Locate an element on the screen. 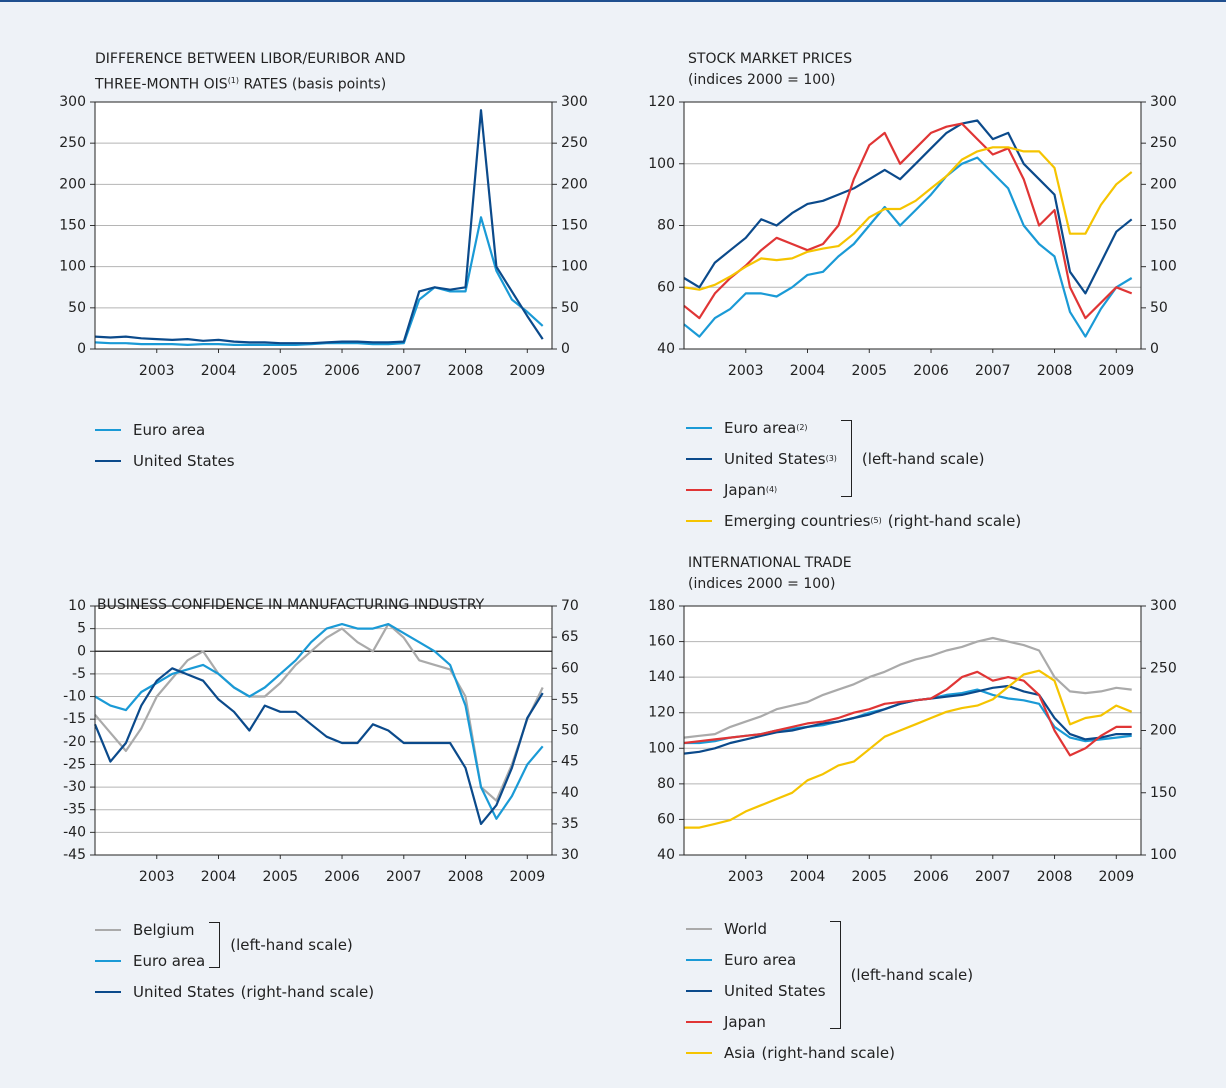 The image size is (1226, 1088). legend-item: Emerging countries (5) (right-hand scale) is located at coordinates (853, 520).